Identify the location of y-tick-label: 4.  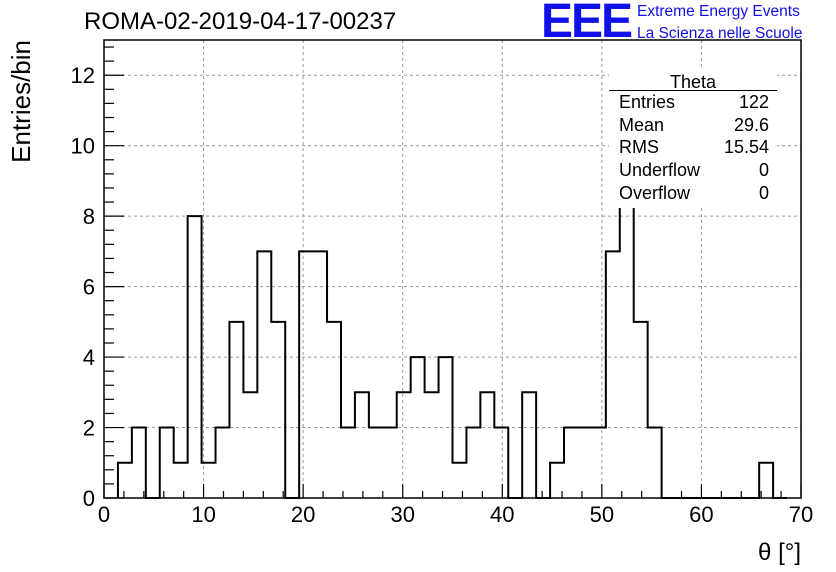
(89, 357).